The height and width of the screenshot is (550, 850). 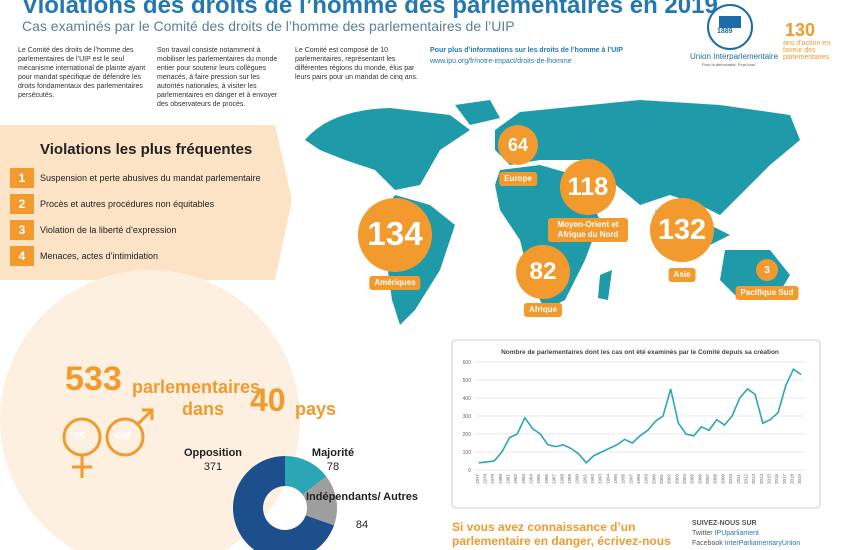 What do you see at coordinates (630, 479) in the screenshot?
I see `x-tick-label: 1997` at bounding box center [630, 479].